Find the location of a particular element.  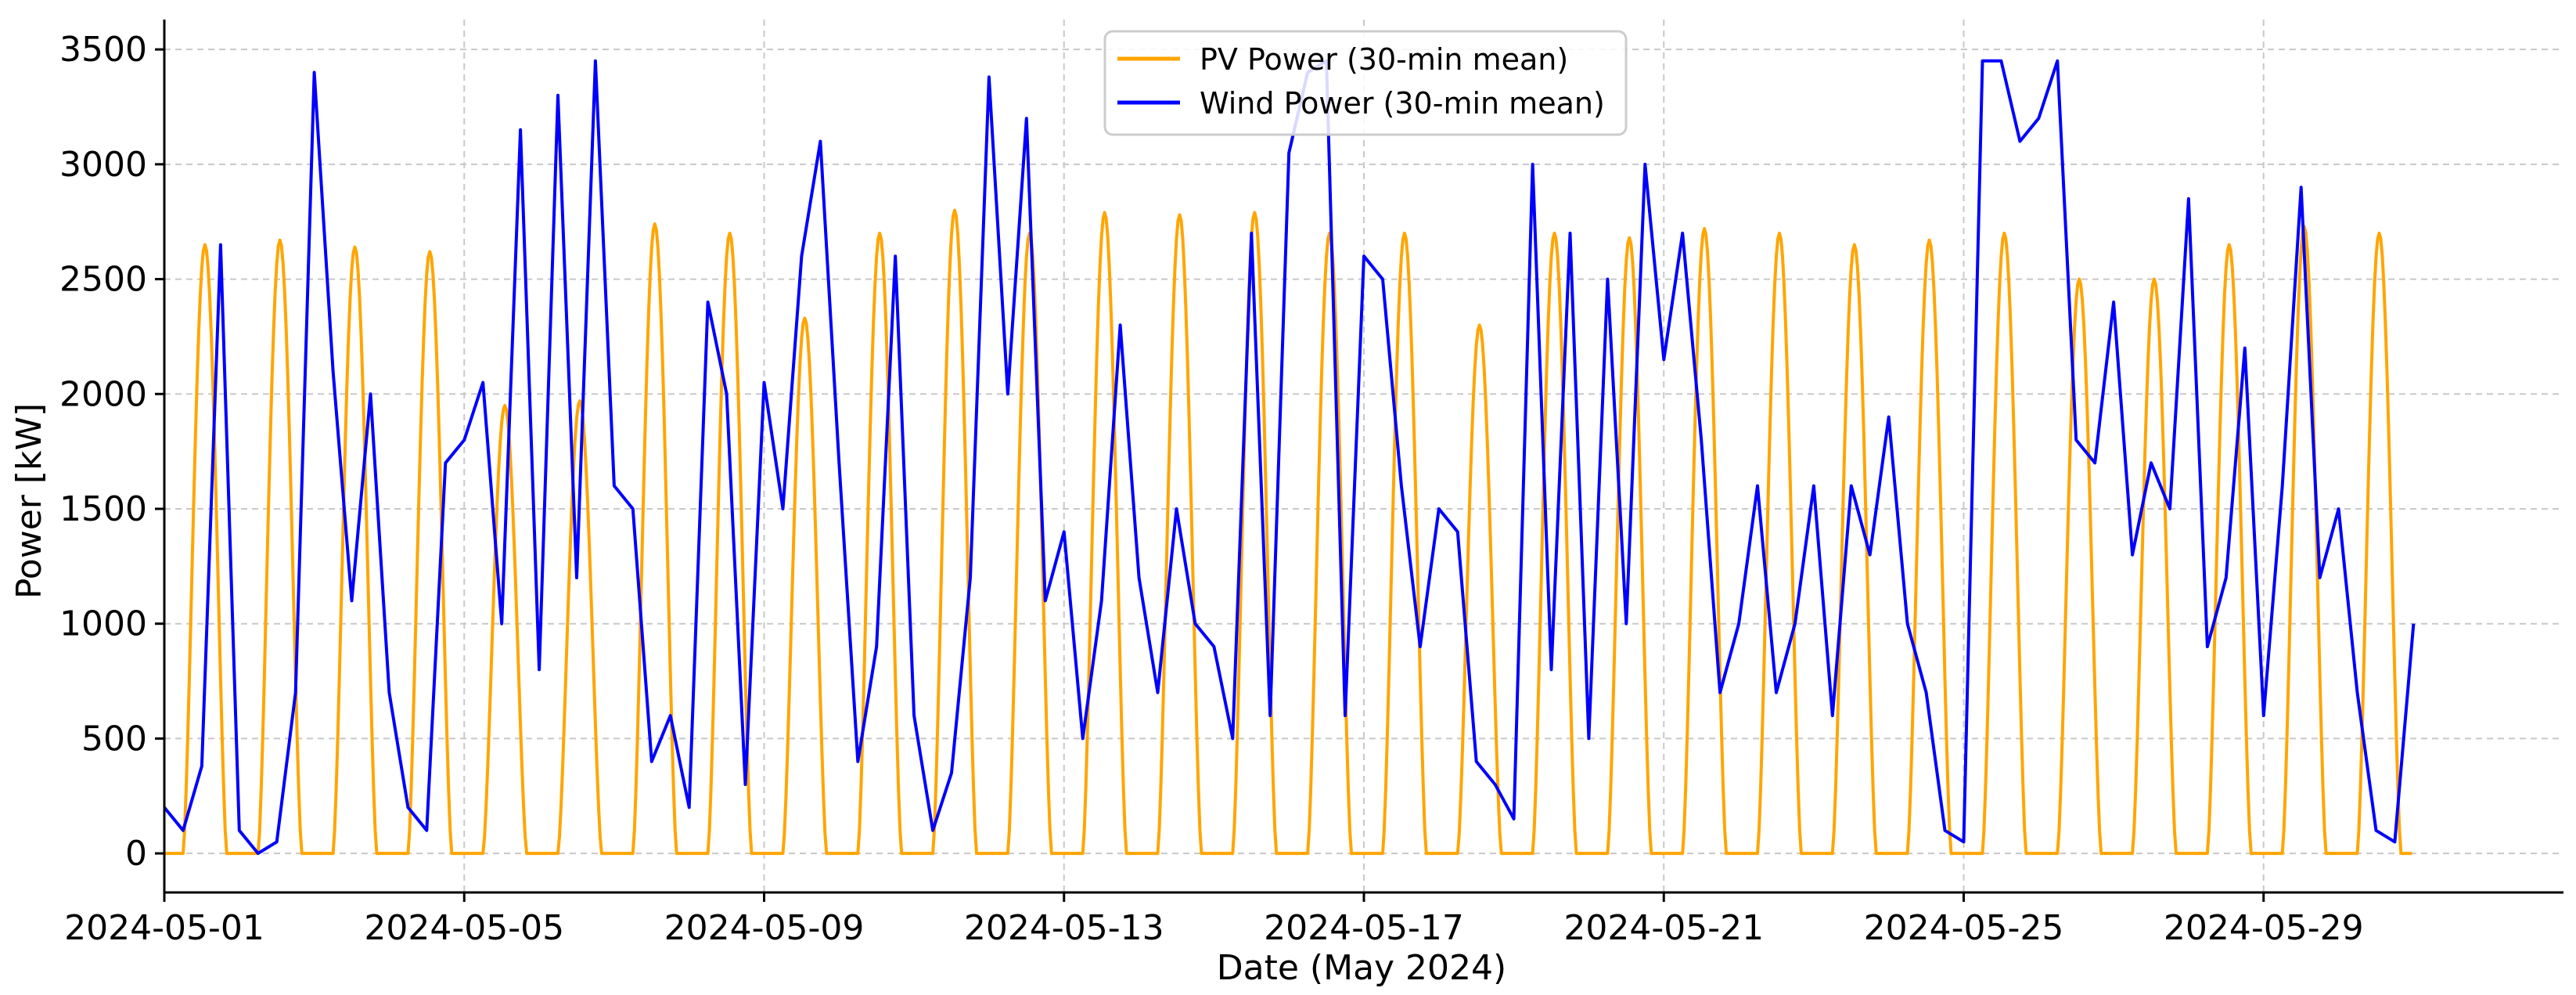

legend-wind-label: Wind Power (30-min mean) is located at coordinates (1403, 103).